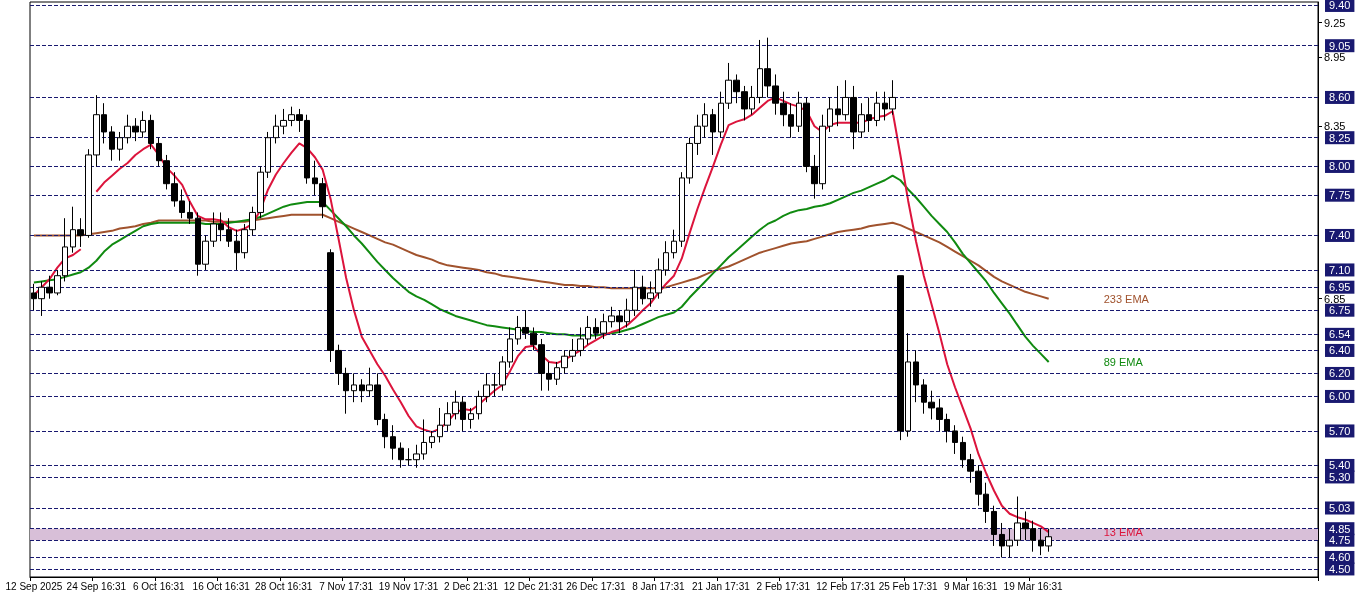 This screenshot has height=600, width=1358. I want to click on x-tick-label: 12 Sep 2025, so click(34, 586).